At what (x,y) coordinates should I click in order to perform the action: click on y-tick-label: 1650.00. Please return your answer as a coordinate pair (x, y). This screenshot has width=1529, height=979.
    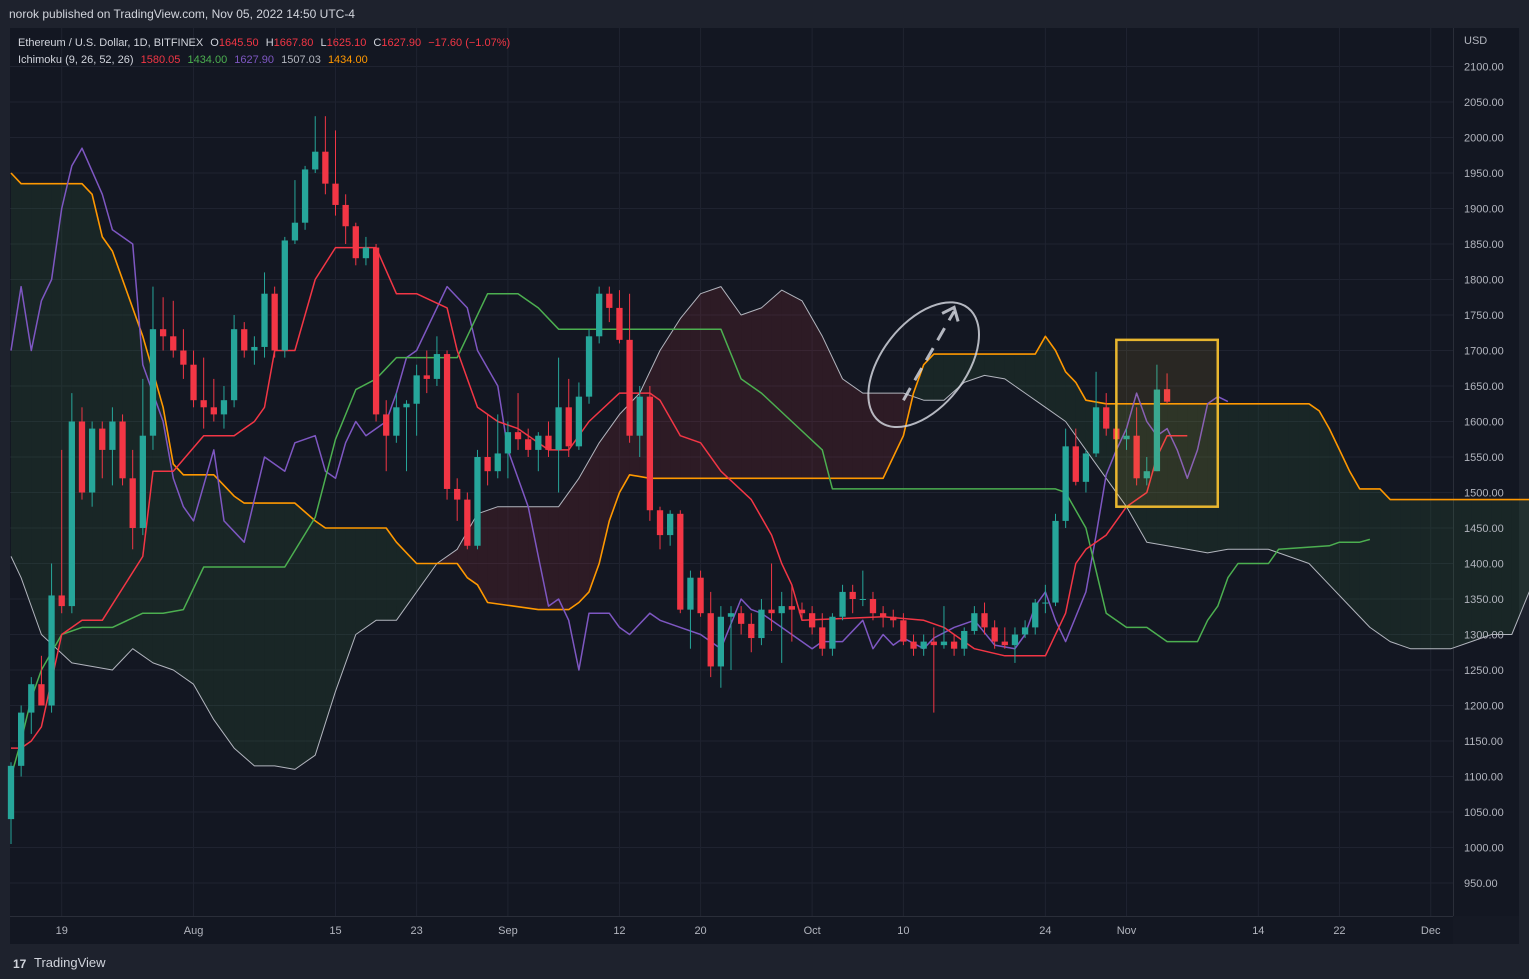
    Looking at the image, I should click on (1484, 387).